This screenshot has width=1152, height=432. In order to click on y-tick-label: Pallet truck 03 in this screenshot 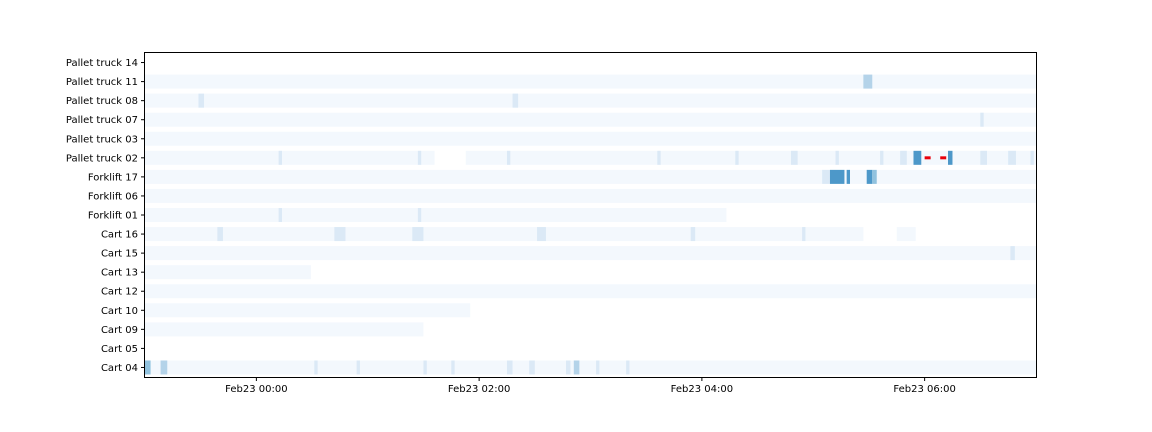, I will do `click(102, 139)`.